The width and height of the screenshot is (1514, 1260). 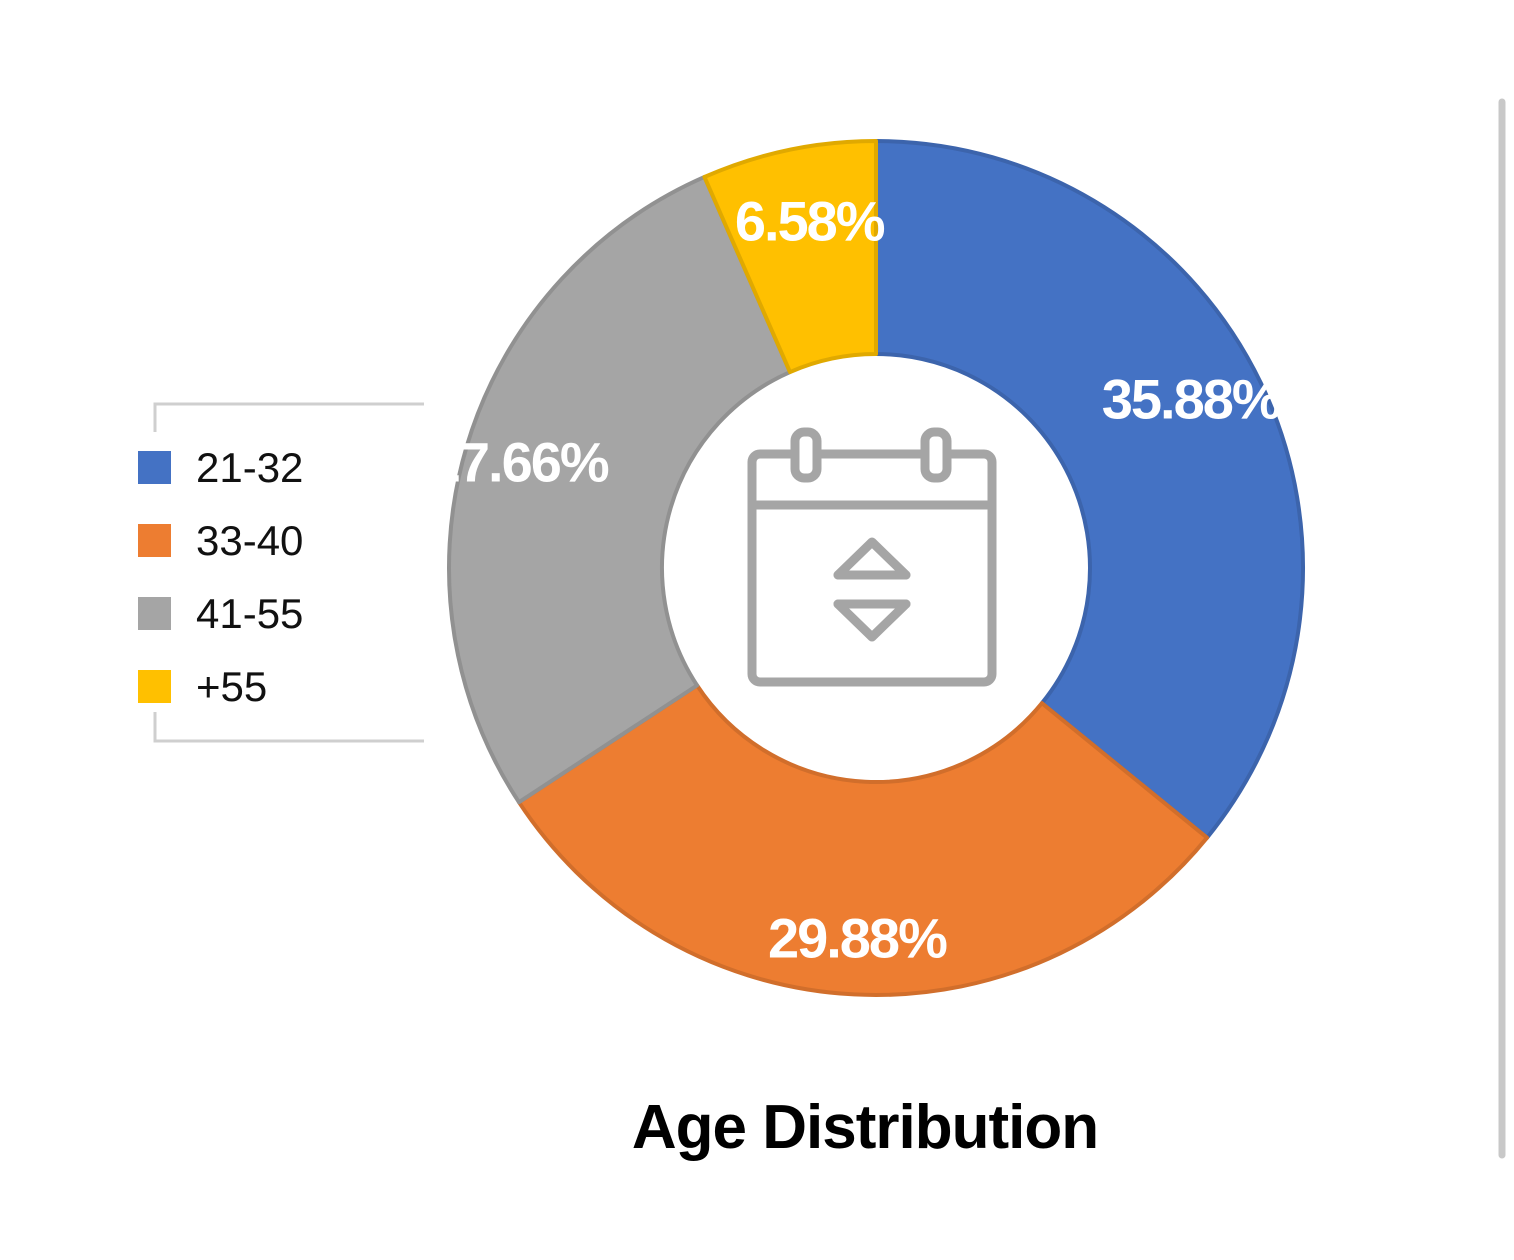 I want to click on slice-+55, so click(x=790, y=257).